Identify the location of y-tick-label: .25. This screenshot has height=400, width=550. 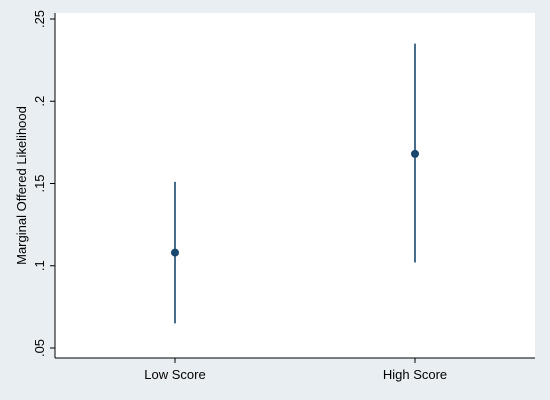
(39, 19).